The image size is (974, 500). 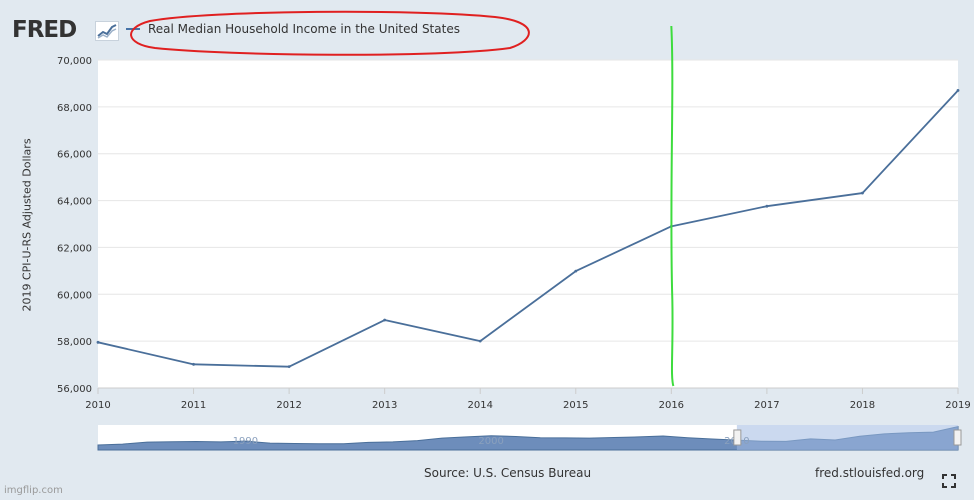 I want to click on y-tick-label: 56,000, so click(x=74, y=389).